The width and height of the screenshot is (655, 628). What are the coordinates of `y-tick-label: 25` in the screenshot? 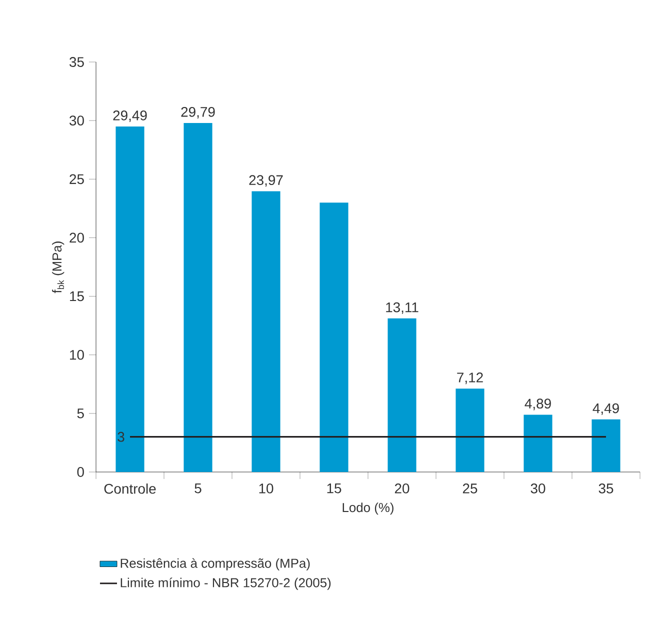 It's located at (77, 179).